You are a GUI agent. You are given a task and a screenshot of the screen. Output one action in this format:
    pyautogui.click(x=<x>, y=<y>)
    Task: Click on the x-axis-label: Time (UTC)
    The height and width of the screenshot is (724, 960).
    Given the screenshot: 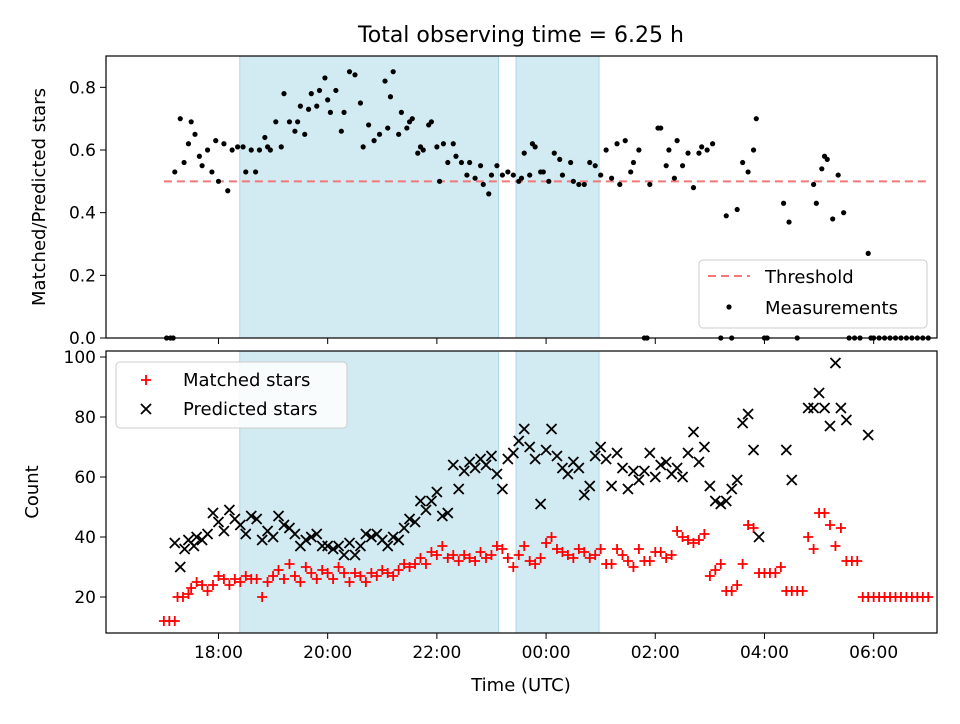 What is the action you would take?
    pyautogui.click(x=520, y=685)
    